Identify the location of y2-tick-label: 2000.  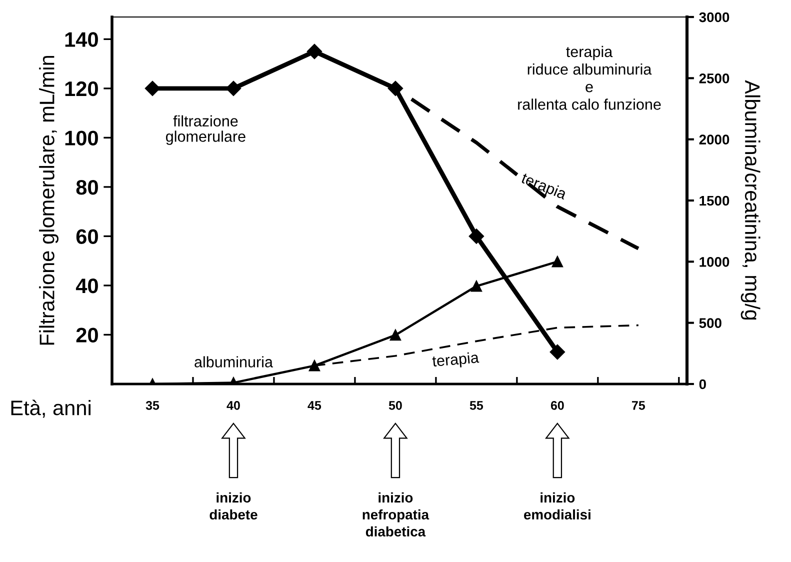
(714, 139).